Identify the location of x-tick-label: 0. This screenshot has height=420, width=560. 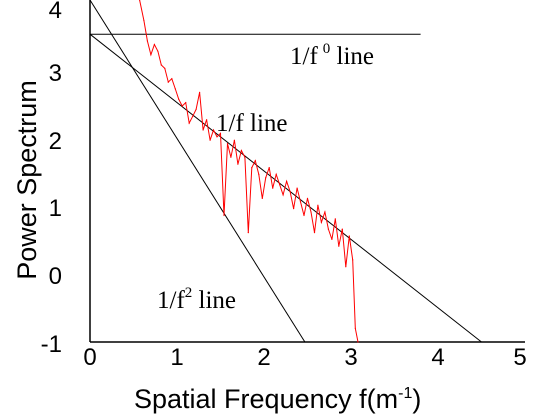
(89, 357).